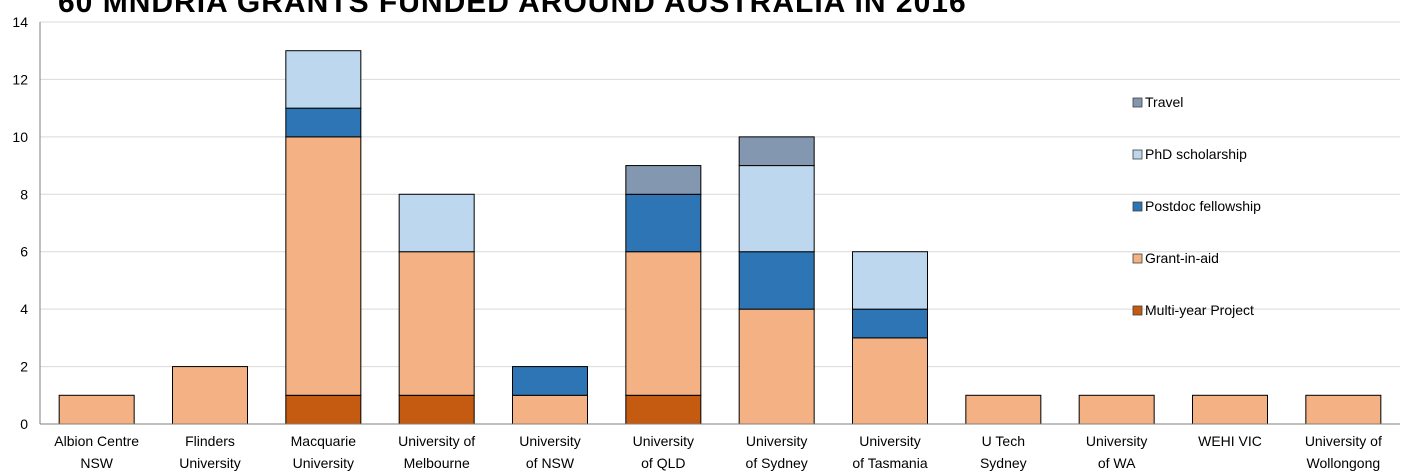 The height and width of the screenshot is (475, 1409). I want to click on x-tick-label-line: WEHI VIC, so click(1230, 441).